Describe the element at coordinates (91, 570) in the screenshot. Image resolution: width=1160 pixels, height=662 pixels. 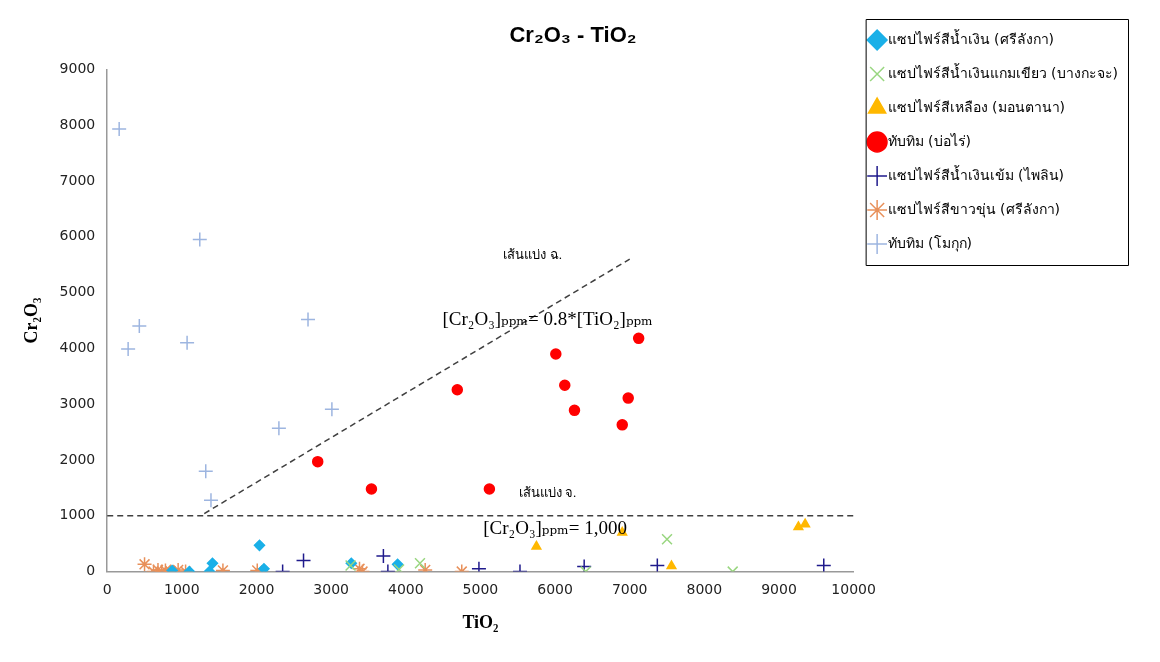
I see `y-tick-label: 0` at that location.